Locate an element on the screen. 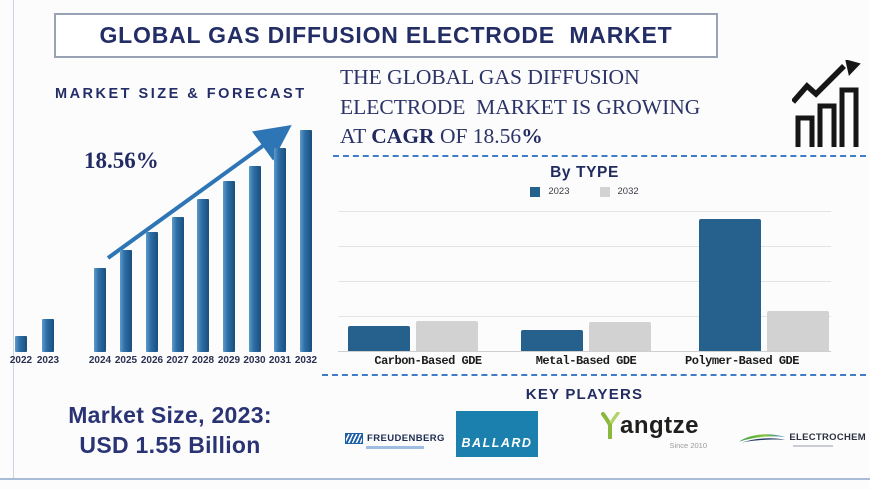  yangtze-name: angtze is located at coordinates (660, 425).